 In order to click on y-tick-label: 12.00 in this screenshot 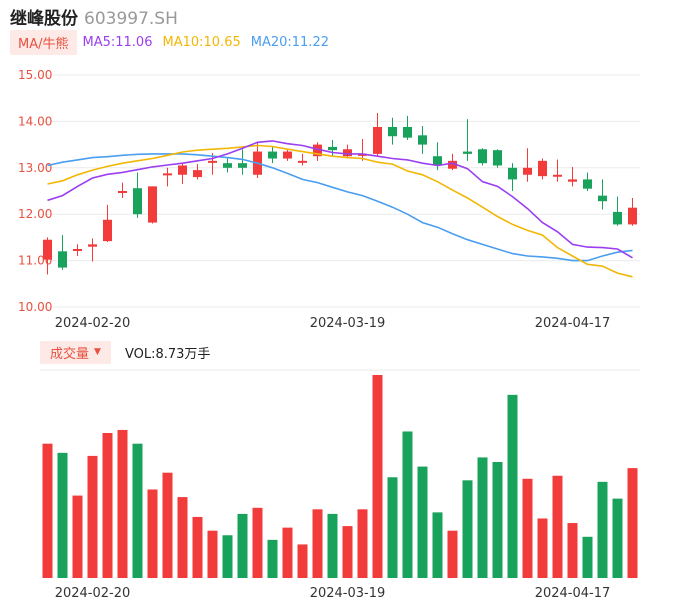, I will do `click(35, 214)`.